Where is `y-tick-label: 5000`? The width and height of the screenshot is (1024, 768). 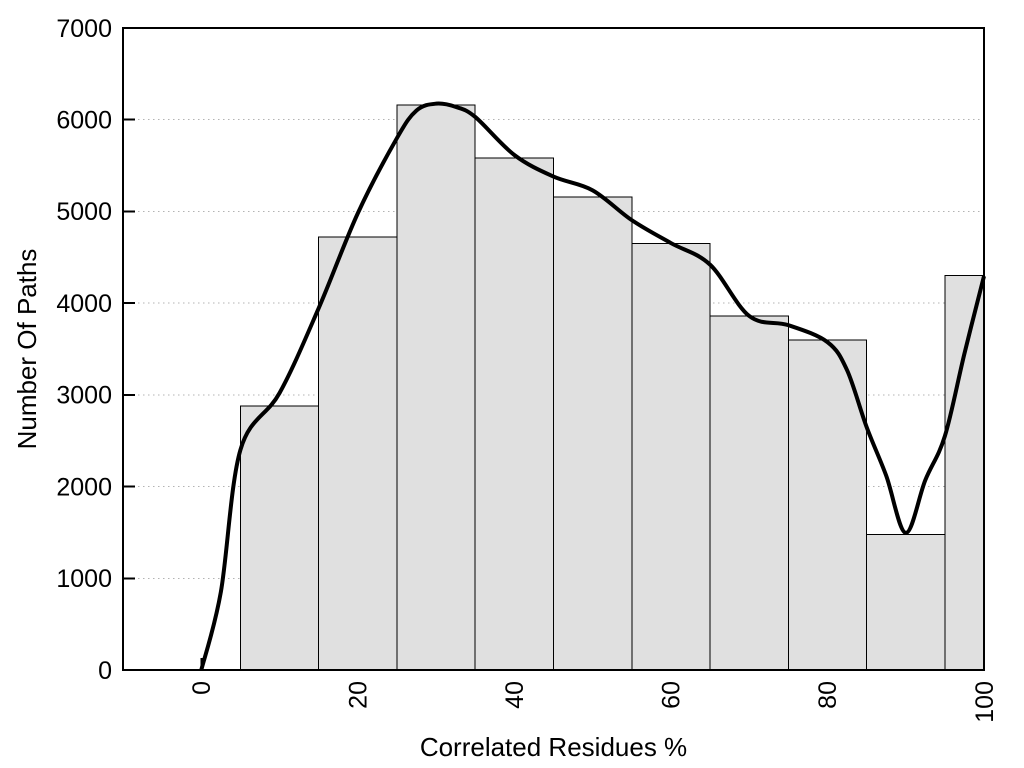
y-tick-label: 5000 is located at coordinates (84, 212).